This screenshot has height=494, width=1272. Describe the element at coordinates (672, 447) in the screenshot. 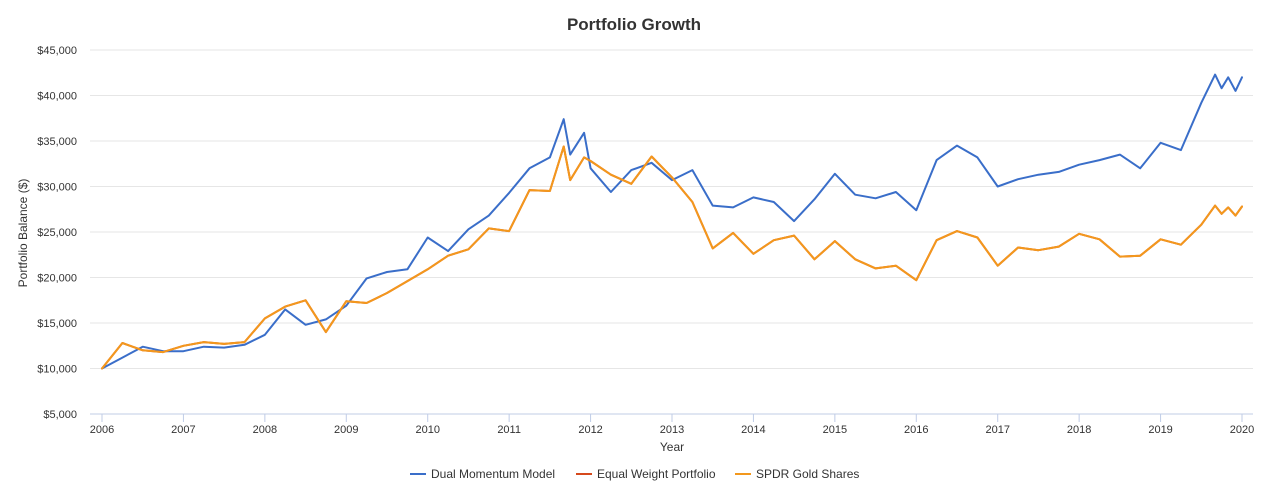

I see `x-axis-title: Year` at that location.